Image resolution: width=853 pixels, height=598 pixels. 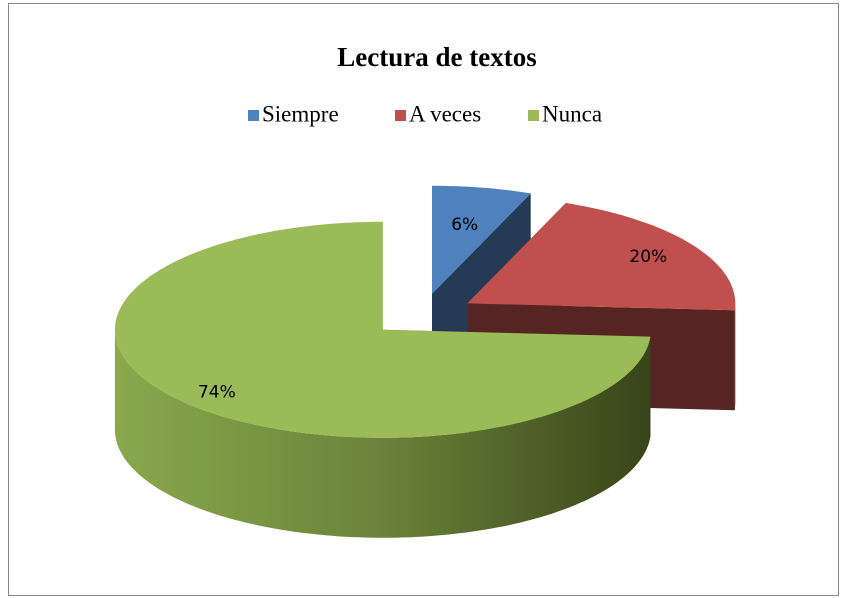 I want to click on data-label: 74%, so click(x=217, y=393).